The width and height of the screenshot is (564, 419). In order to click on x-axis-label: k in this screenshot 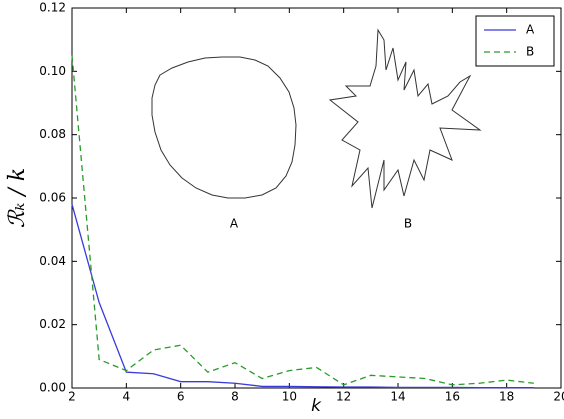, I will do `click(316, 405)`.